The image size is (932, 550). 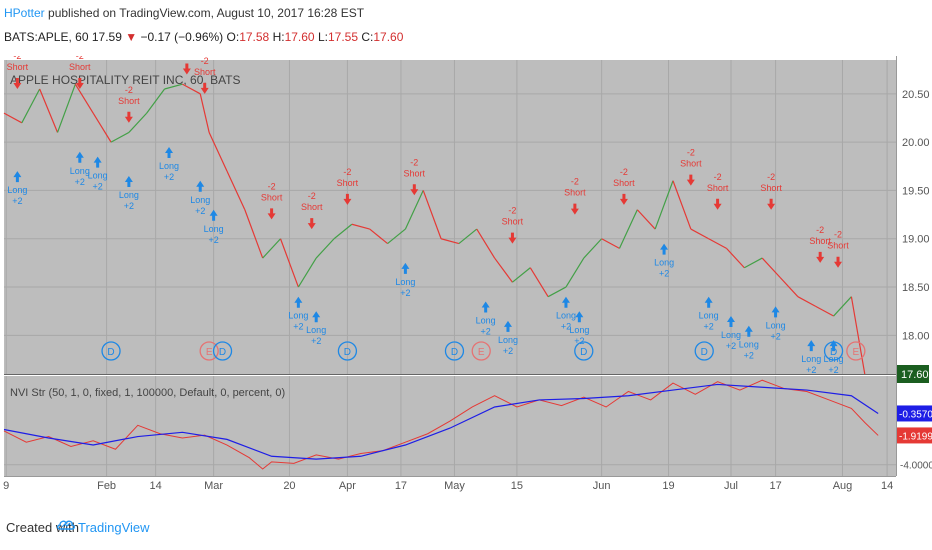 What do you see at coordinates (775, 486) in the screenshot?
I see `time-tick-label: 17` at bounding box center [775, 486].